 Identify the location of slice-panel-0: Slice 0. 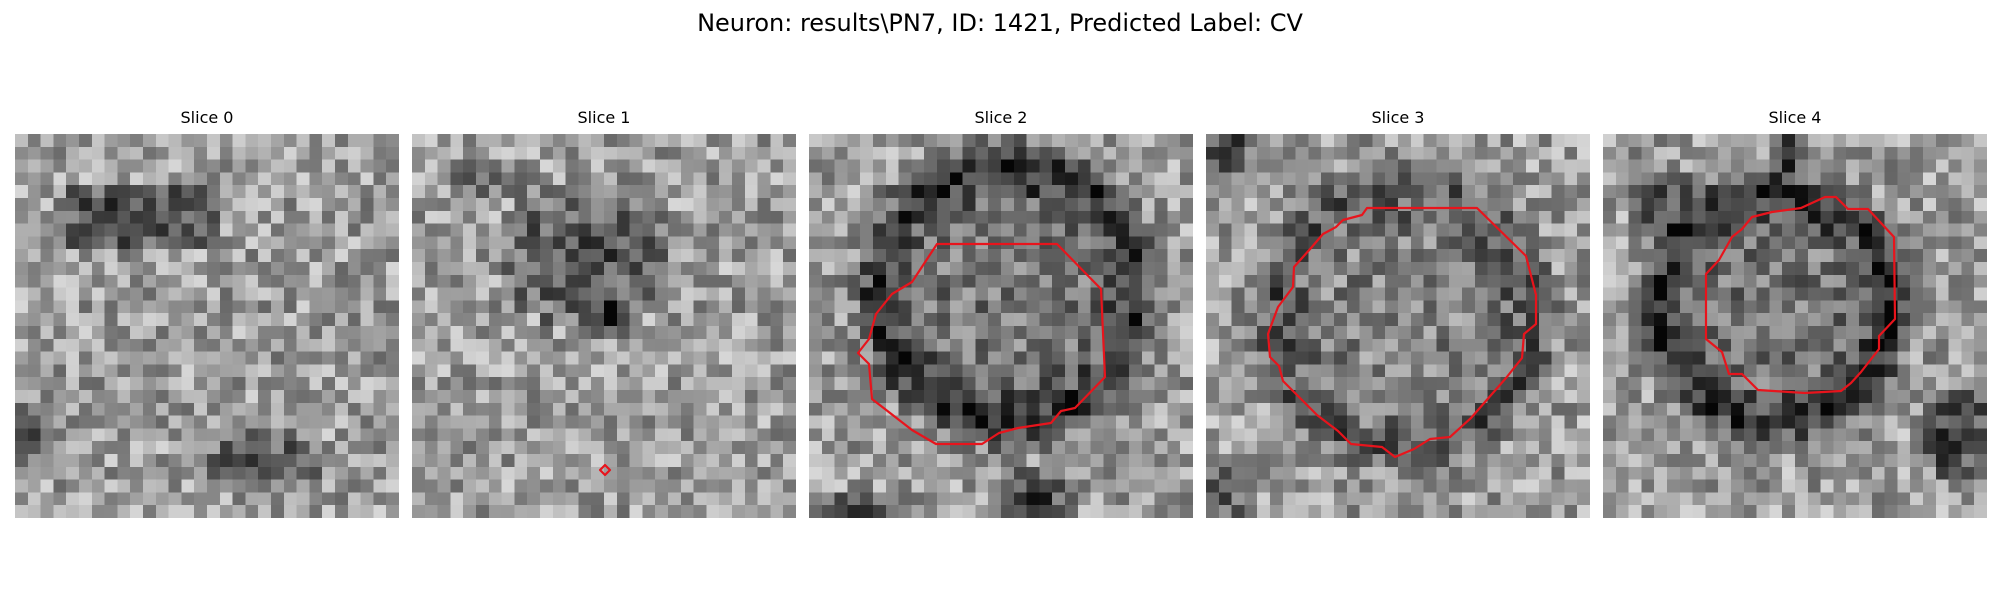
(207, 313).